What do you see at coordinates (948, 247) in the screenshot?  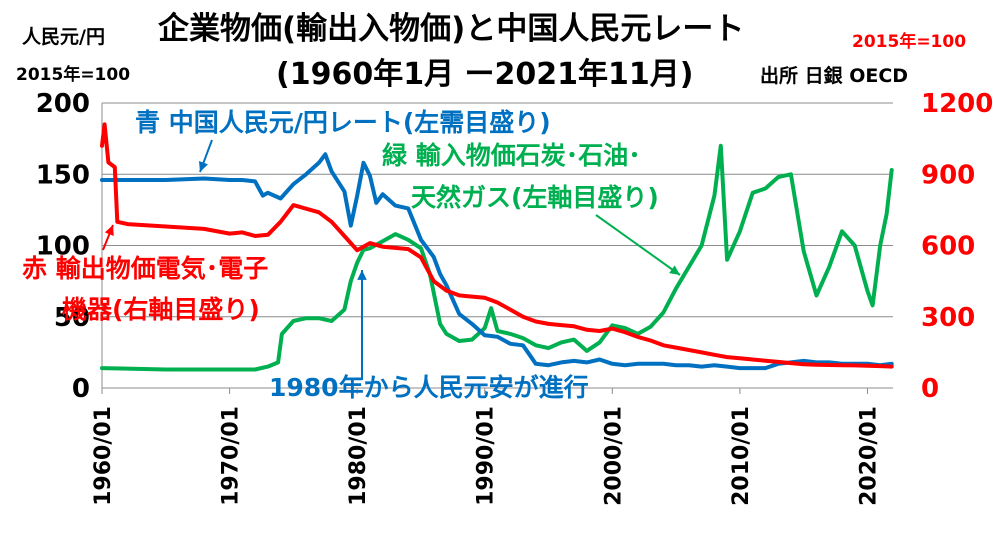 I see `y-right-tick-label: 600` at bounding box center [948, 247].